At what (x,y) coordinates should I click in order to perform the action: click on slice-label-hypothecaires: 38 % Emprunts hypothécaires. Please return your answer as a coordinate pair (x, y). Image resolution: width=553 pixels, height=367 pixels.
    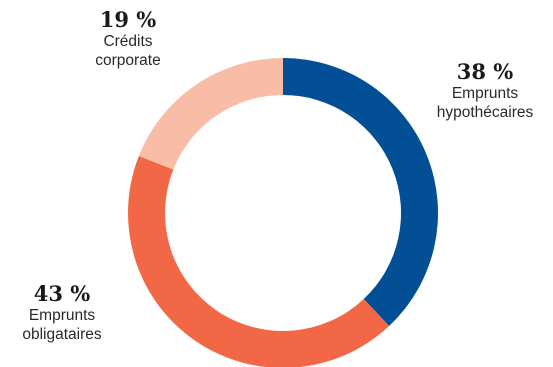
    Looking at the image, I should click on (485, 91).